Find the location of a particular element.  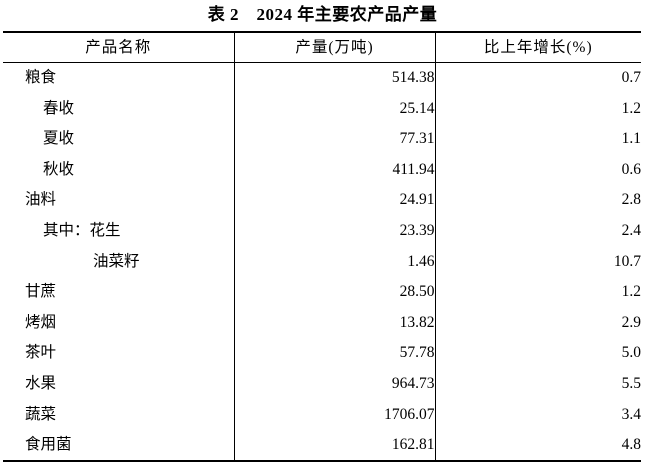

output-cell: 57.78 is located at coordinates (335, 353).